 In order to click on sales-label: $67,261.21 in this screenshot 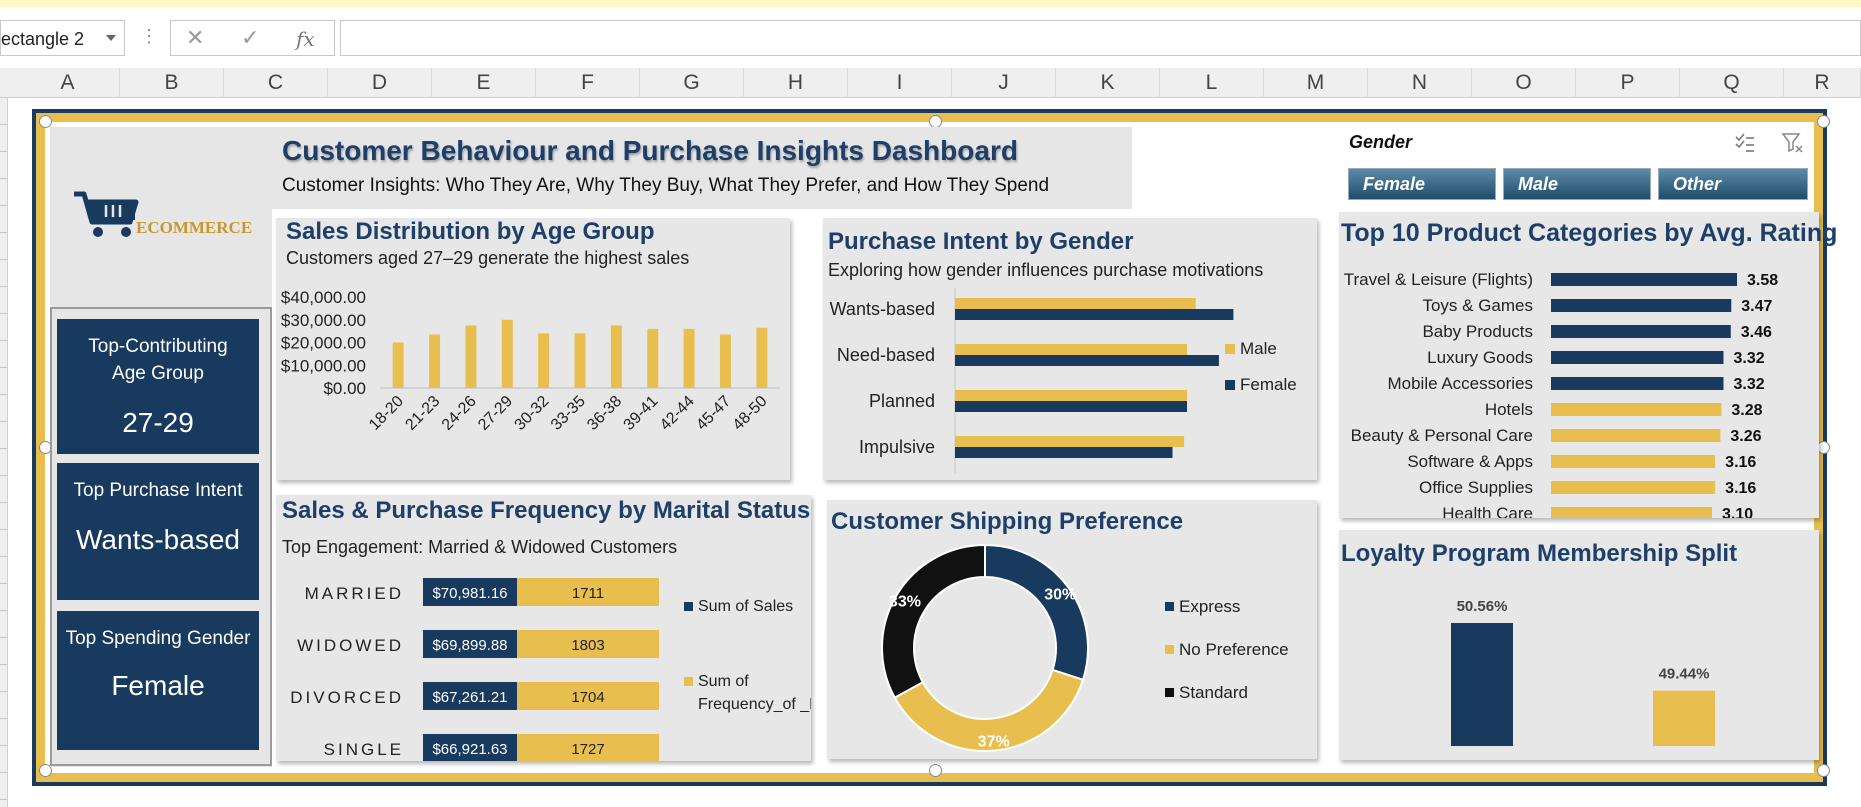, I will do `click(469, 697)`.